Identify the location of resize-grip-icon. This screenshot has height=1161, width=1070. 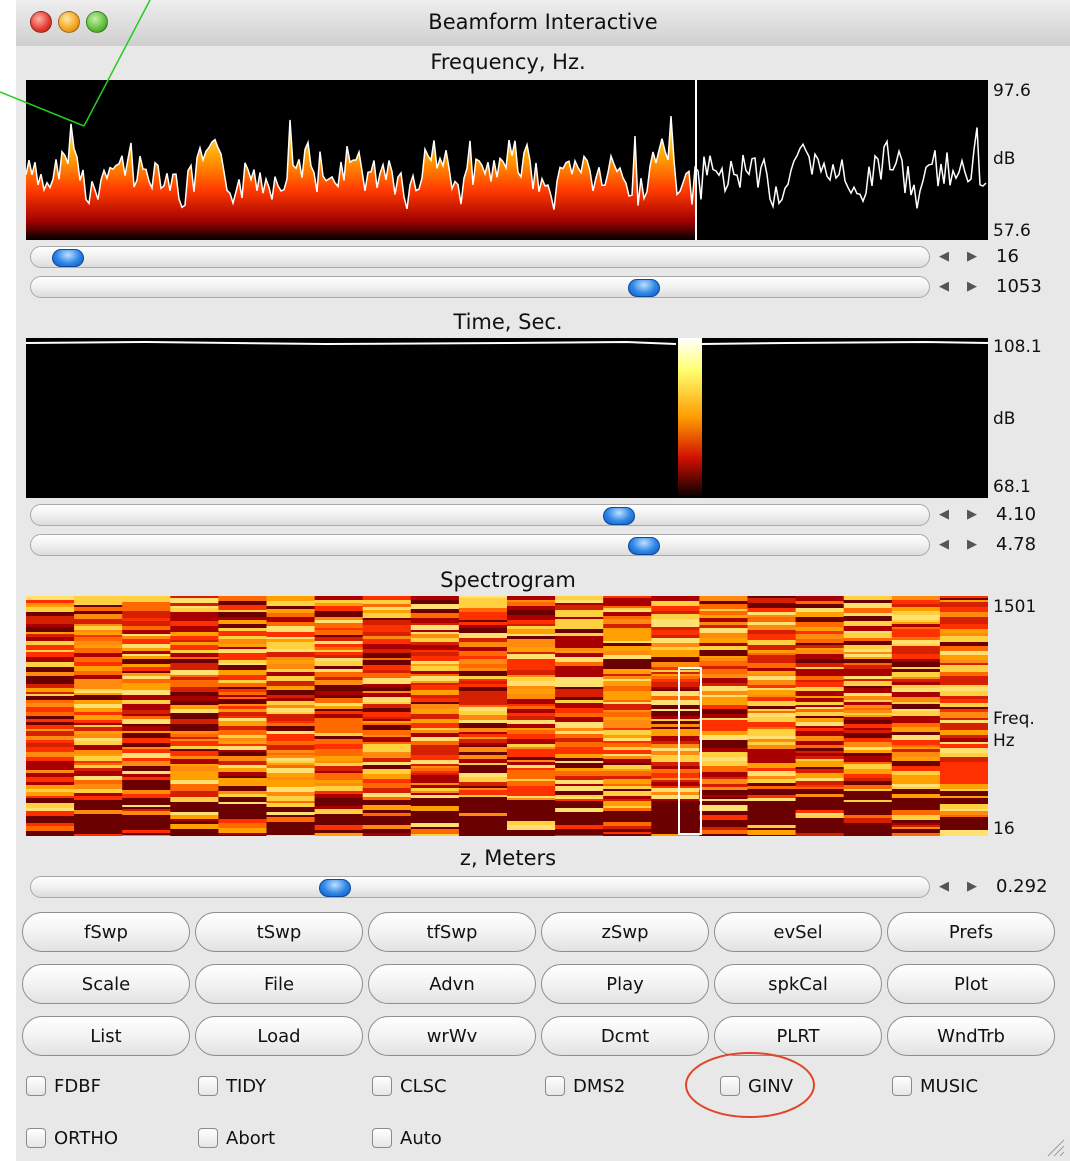
(1055, 1148).